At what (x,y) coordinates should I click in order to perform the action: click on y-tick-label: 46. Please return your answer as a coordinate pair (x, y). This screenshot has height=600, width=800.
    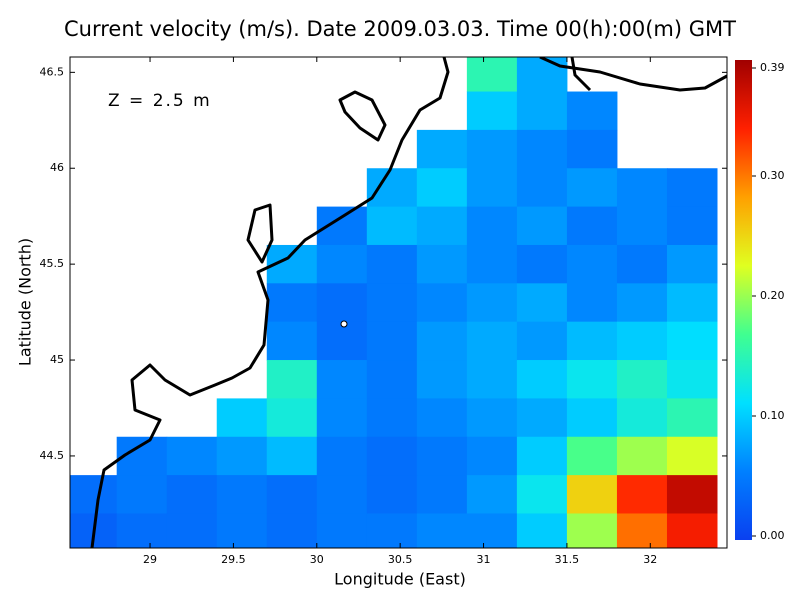
    Looking at the image, I should click on (57, 167).